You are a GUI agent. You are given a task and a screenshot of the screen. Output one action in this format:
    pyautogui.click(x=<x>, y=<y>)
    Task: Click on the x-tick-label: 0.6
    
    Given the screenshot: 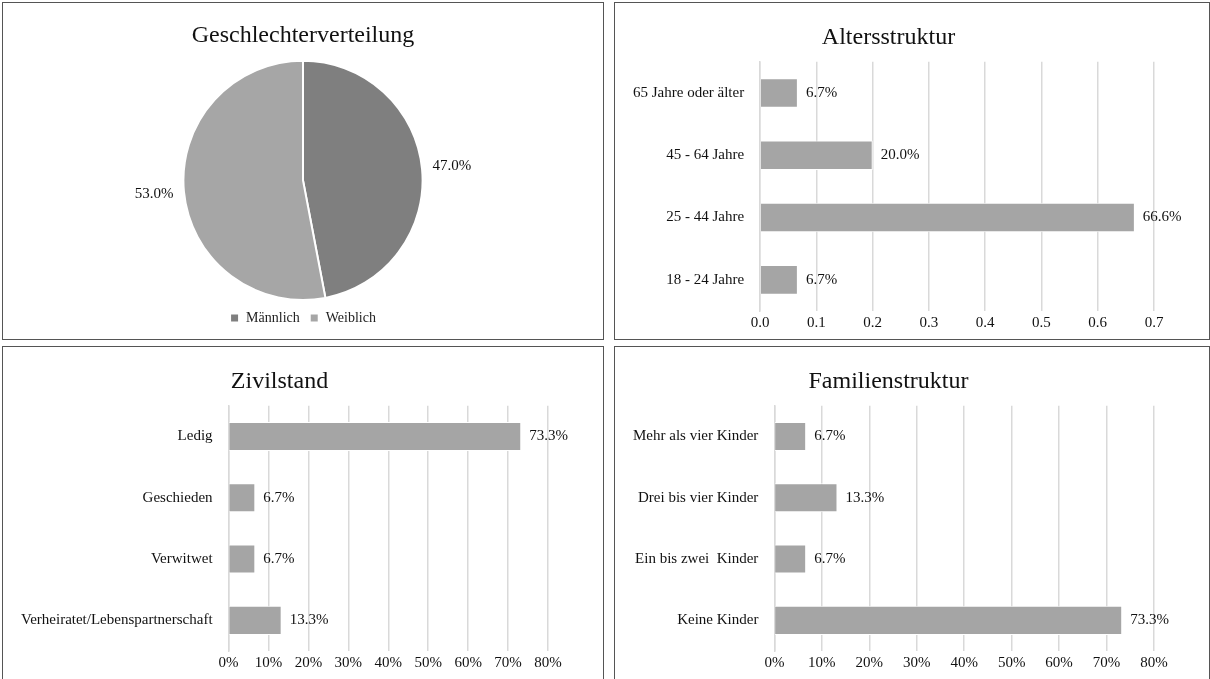 What is the action you would take?
    pyautogui.click(x=1098, y=321)
    